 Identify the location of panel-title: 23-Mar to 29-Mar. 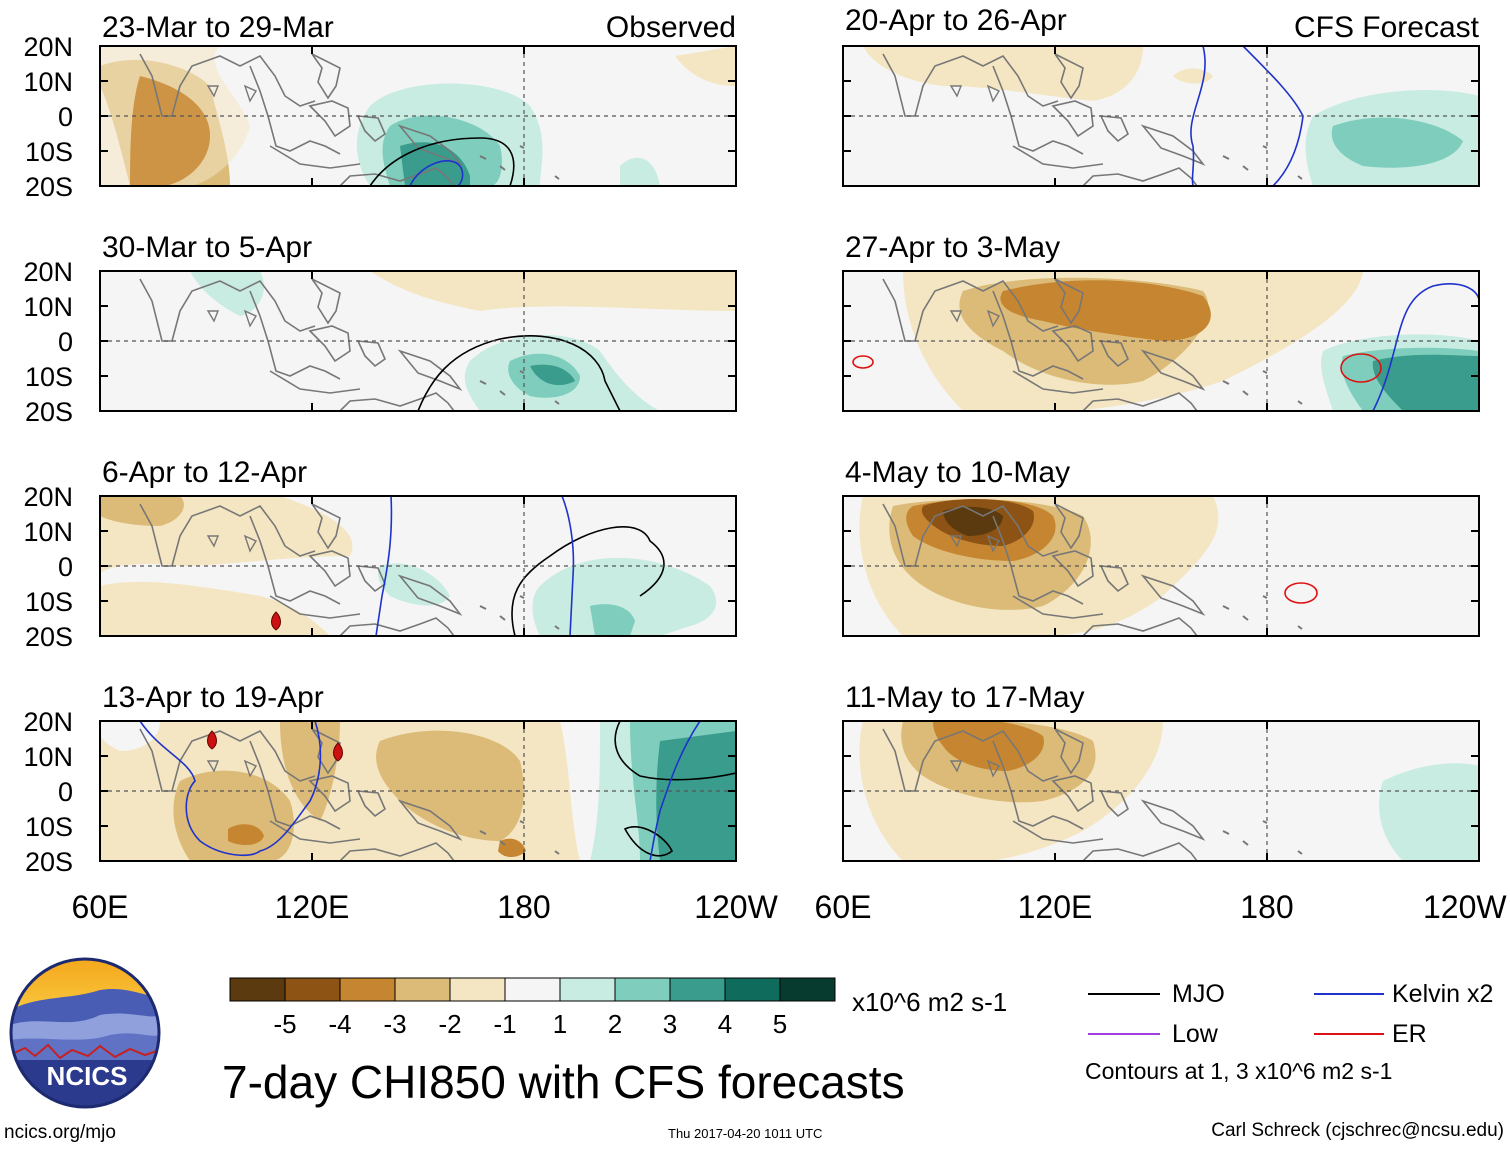
(218, 27).